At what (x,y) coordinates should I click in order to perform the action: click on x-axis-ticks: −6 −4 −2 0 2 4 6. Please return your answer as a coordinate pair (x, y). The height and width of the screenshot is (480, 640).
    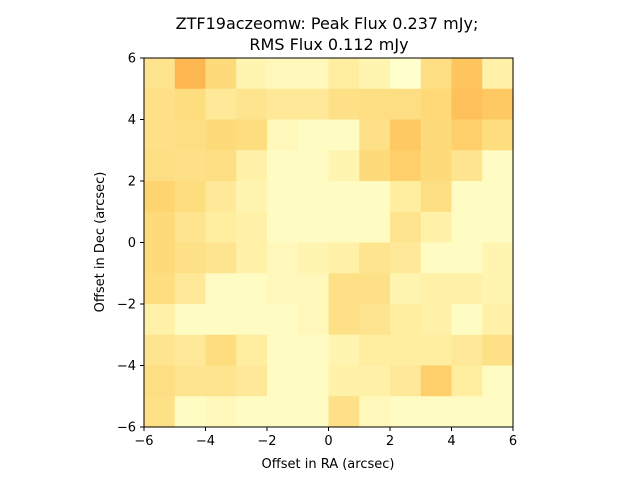
    Looking at the image, I should click on (325, 438).